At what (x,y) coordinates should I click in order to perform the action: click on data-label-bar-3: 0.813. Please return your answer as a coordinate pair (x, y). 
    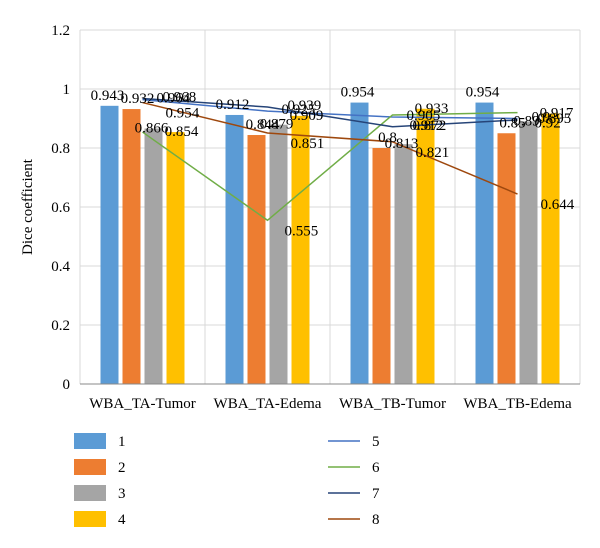
    Looking at the image, I should click on (402, 144).